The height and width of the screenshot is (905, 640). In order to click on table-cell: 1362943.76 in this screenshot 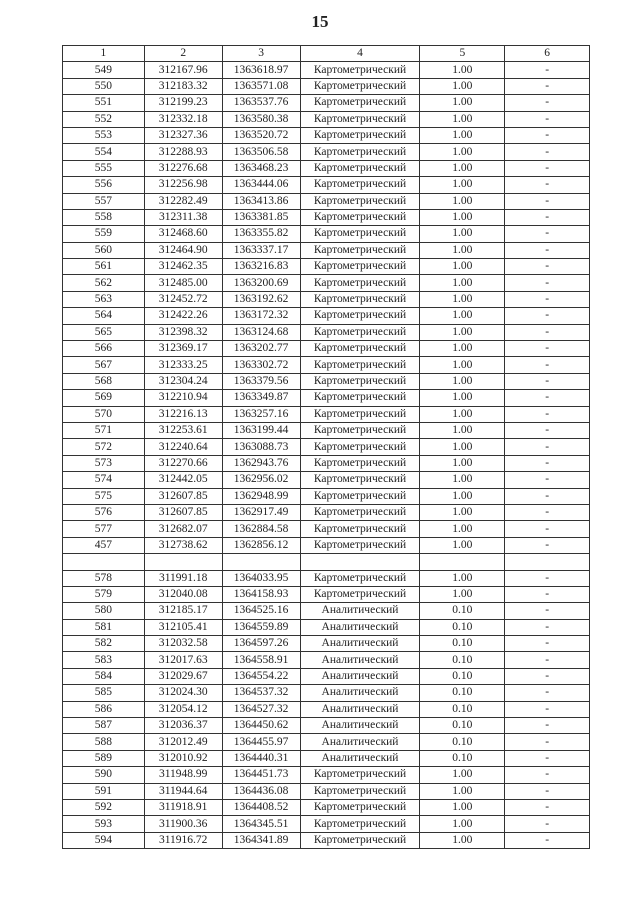, I will do `click(261, 463)`.